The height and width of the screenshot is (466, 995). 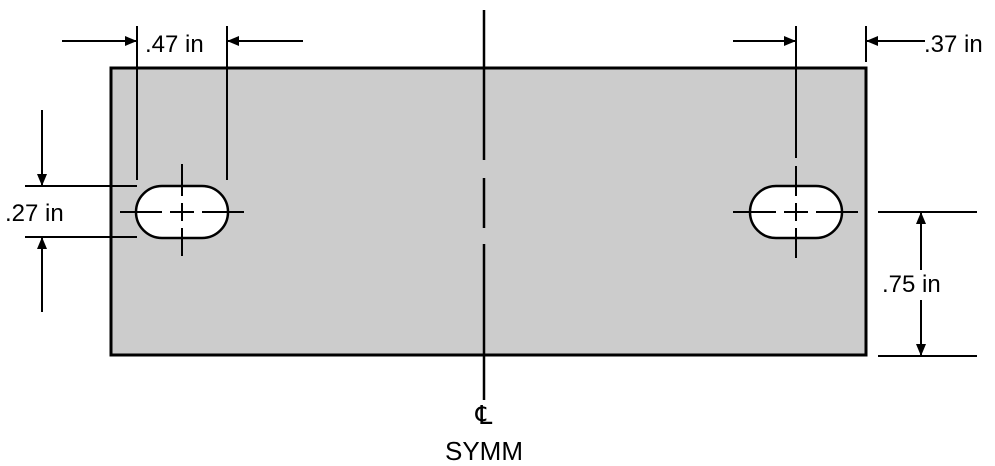 What do you see at coordinates (81, 211) in the screenshot?
I see `dimension-slot-height` at bounding box center [81, 211].